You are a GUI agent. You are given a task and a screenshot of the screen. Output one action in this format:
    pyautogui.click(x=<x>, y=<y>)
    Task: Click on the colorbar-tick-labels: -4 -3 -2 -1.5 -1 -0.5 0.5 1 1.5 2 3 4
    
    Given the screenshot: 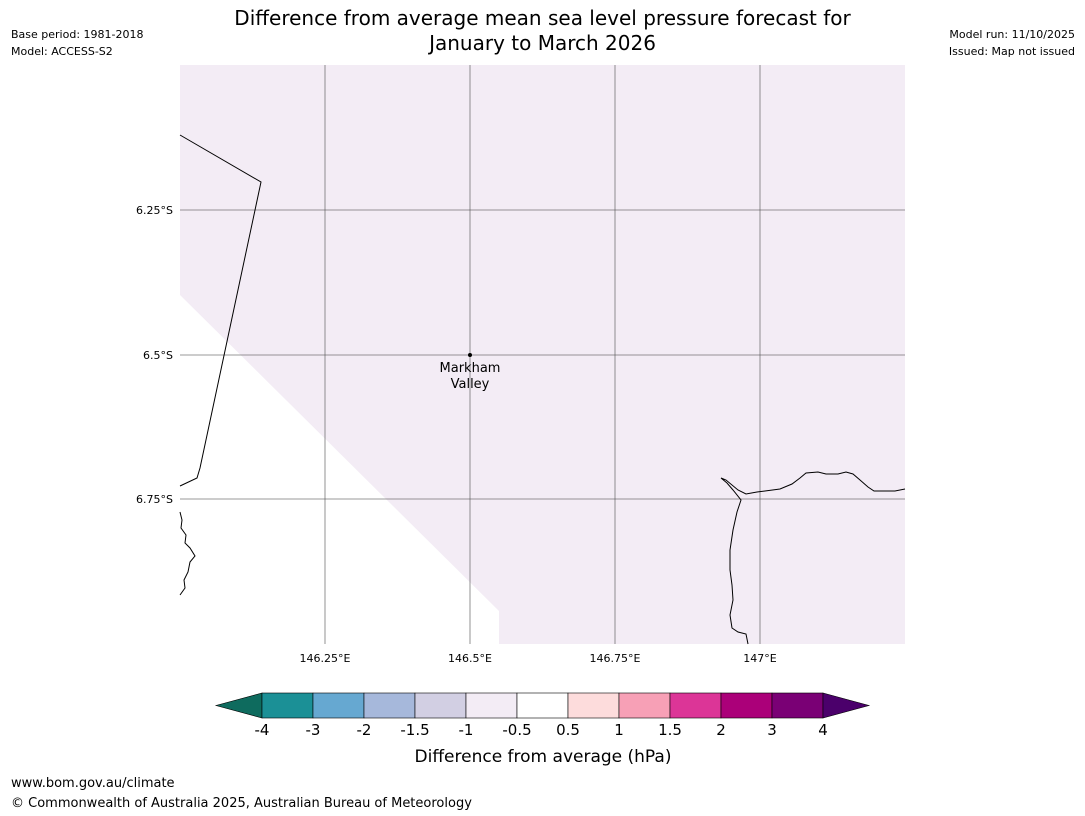 What is the action you would take?
    pyautogui.click(x=541, y=730)
    